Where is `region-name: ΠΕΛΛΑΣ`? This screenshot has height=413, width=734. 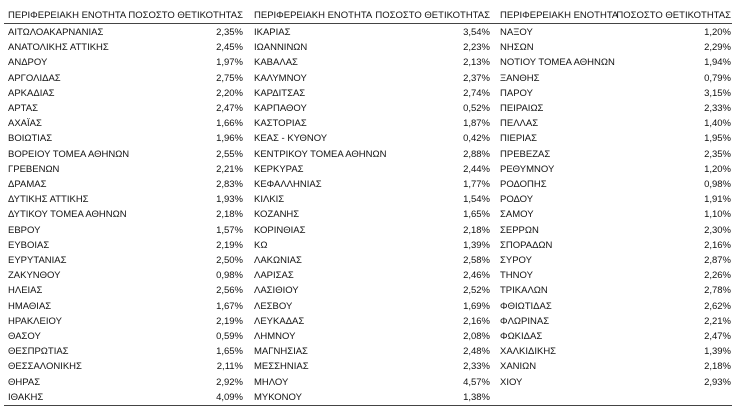
region-name: ΠΕΛΛΑΣ is located at coordinates (519, 124).